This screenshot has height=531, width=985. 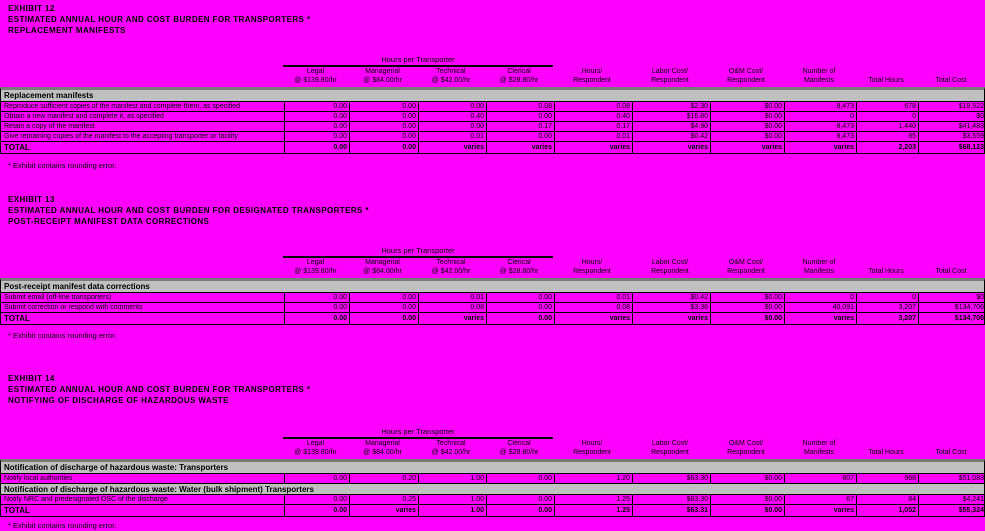 I want to click on cell: 968, so click(x=887, y=478).